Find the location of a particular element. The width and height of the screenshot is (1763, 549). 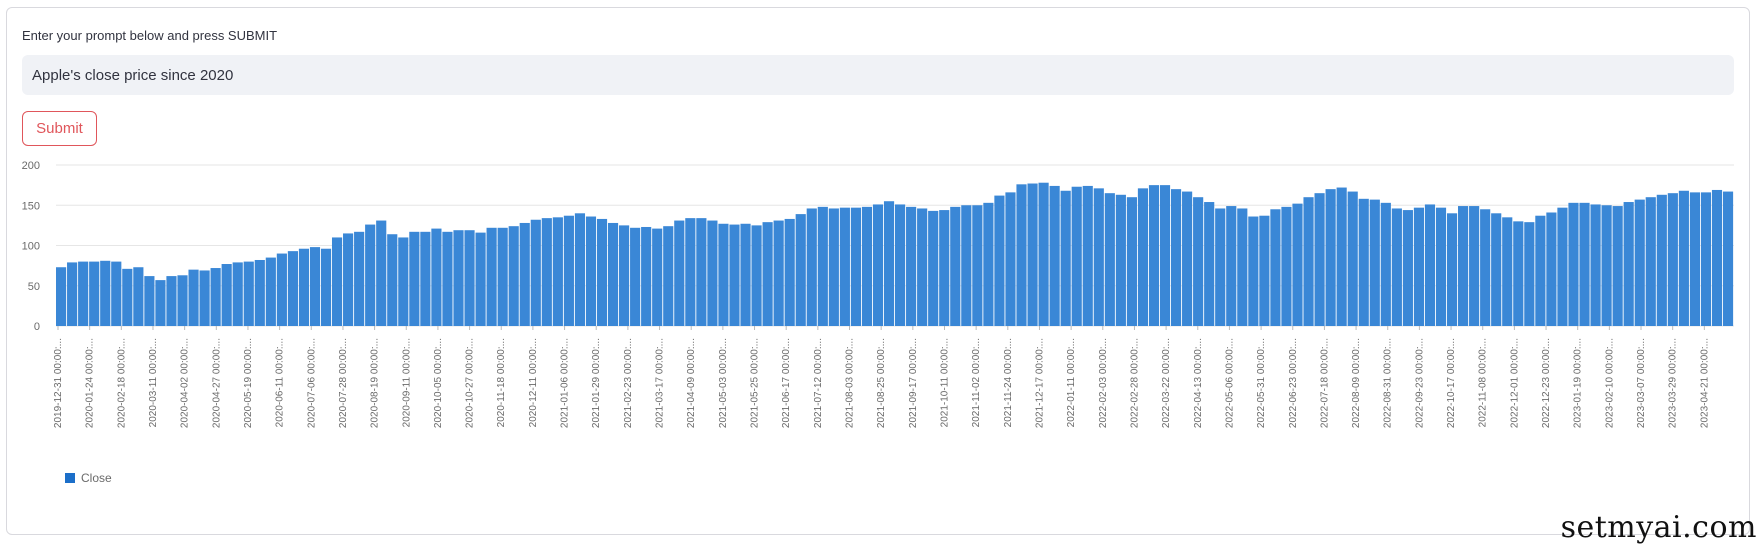

prompt-input is located at coordinates (878, 75).